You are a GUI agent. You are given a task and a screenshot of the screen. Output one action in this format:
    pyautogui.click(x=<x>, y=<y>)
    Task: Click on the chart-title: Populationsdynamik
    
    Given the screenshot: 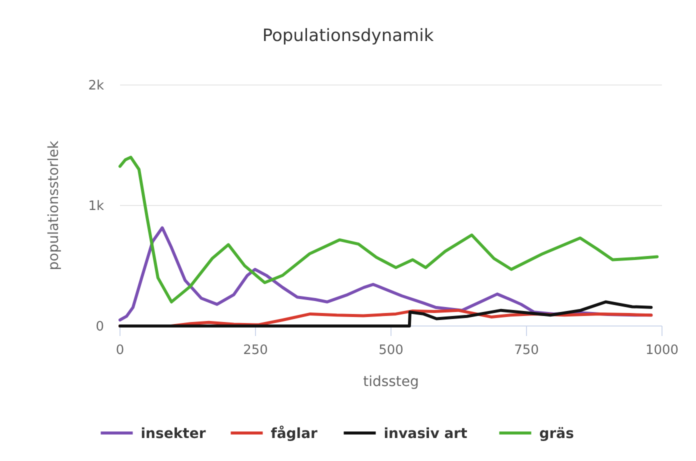 What is the action you would take?
    pyautogui.click(x=348, y=36)
    